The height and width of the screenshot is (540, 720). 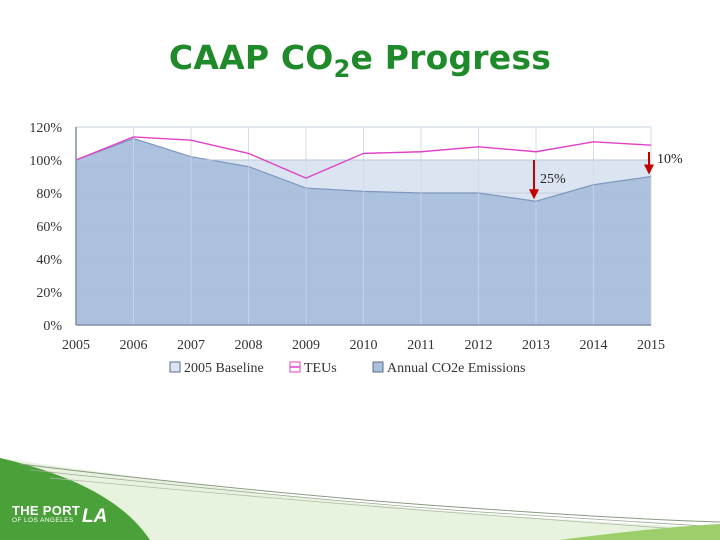 I want to click on x-tick-label: 2006, so click(x=134, y=345).